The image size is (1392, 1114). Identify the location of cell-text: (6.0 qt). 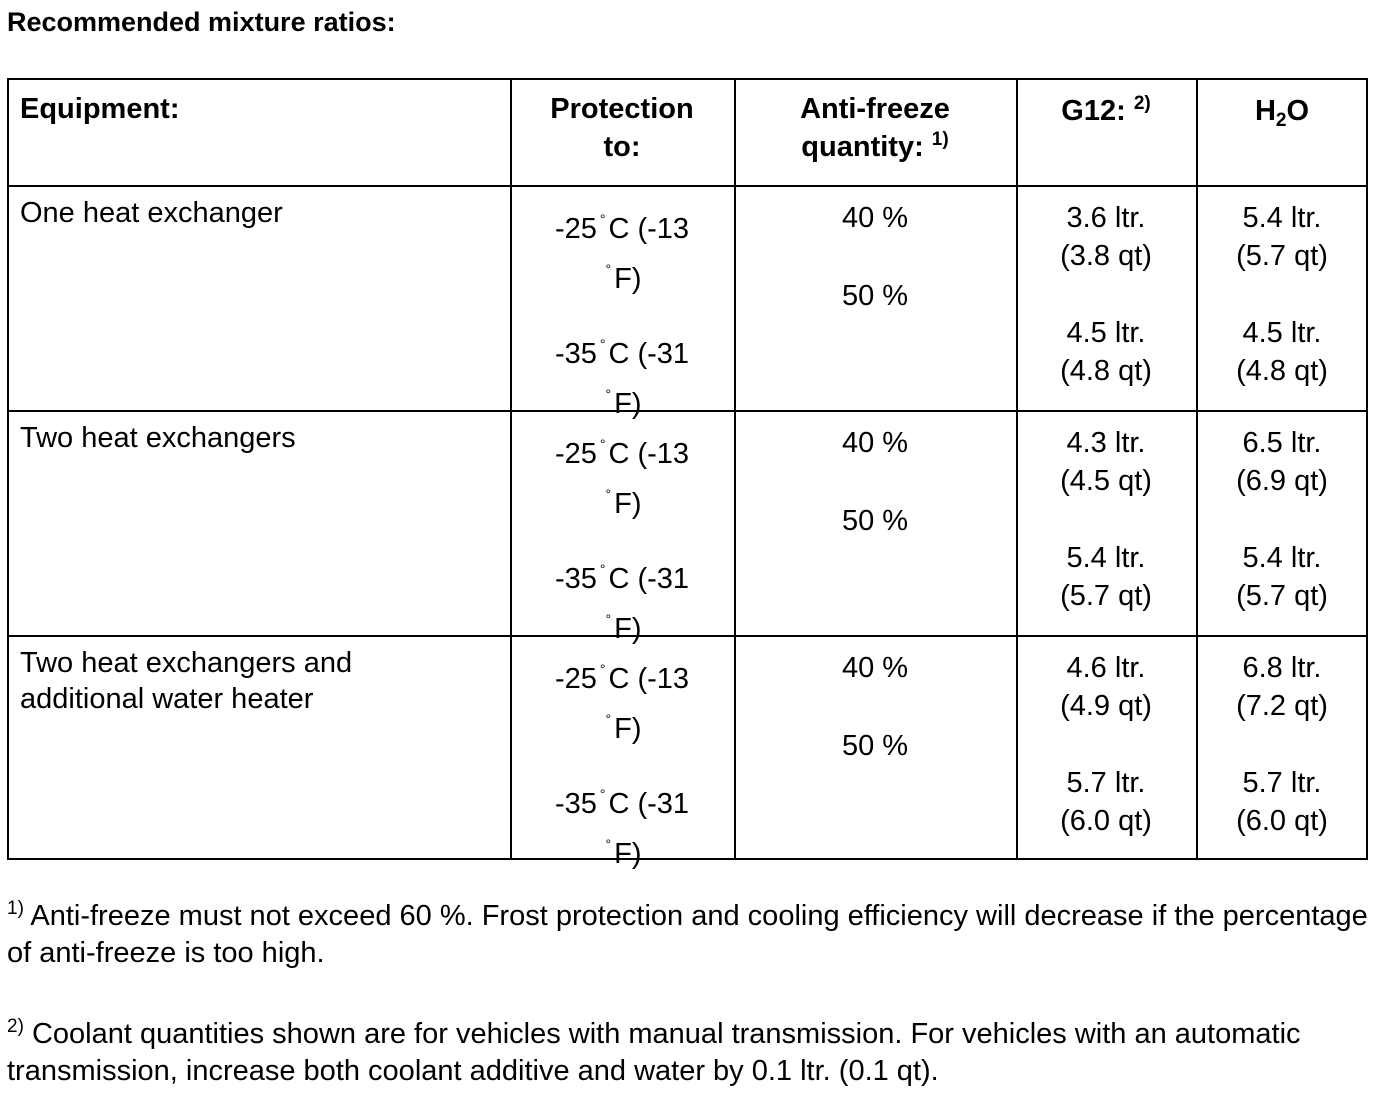
(1106, 821).